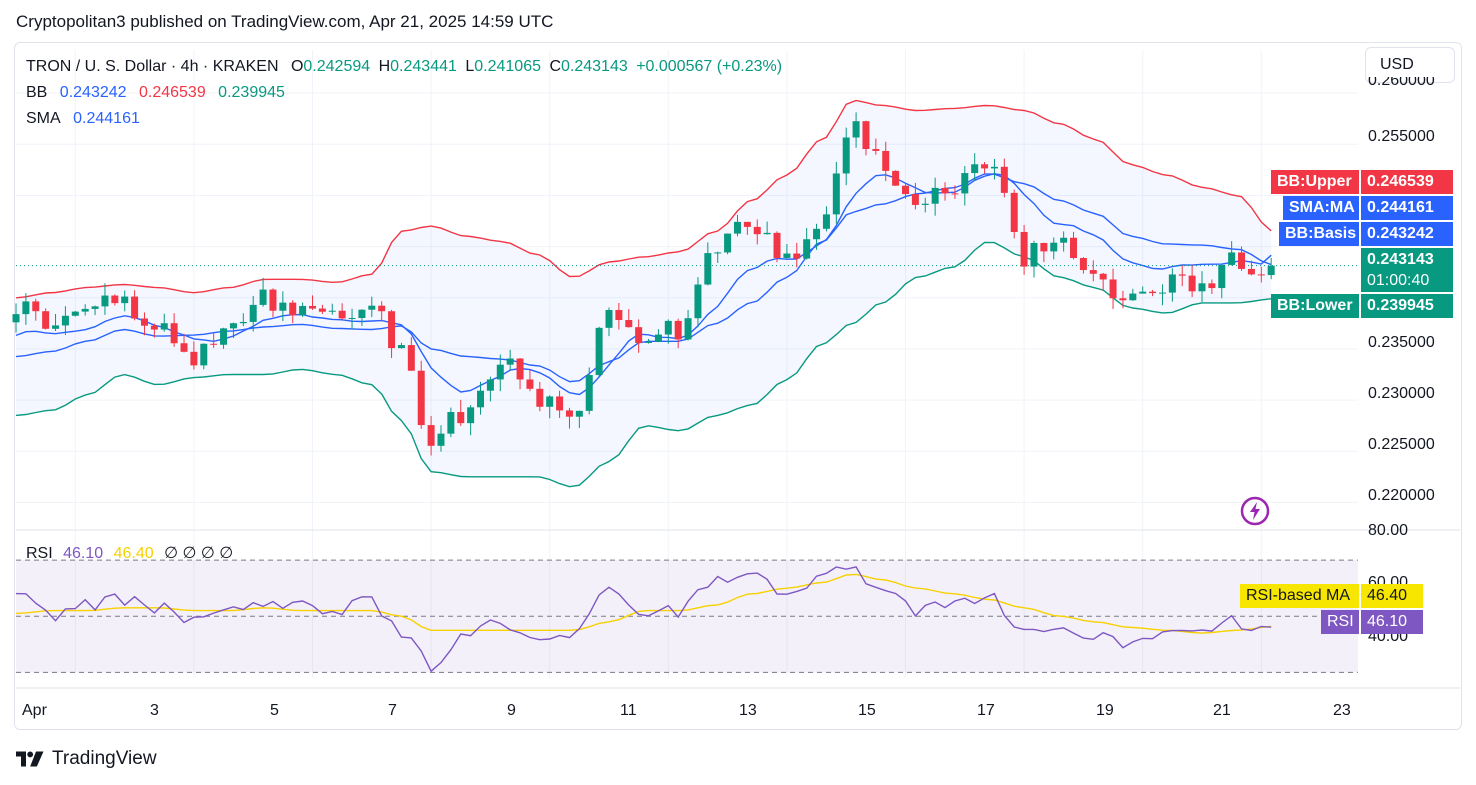 This screenshot has height=785, width=1476. I want to click on rsi-legend: RSI 46.10 46.40 ∅ ∅ ∅ ∅, so click(129, 553).